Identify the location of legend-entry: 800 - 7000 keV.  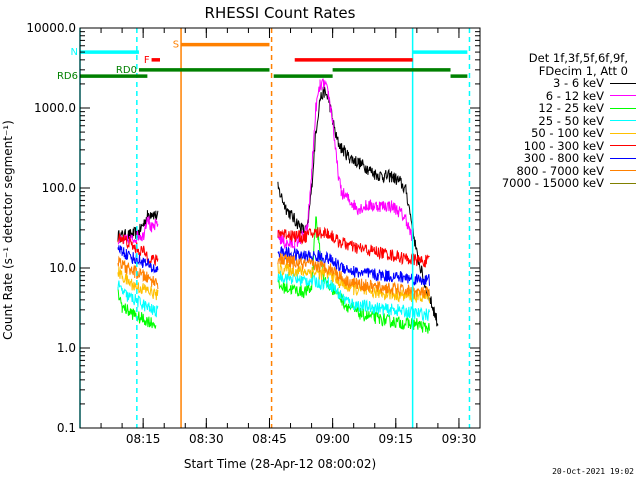
(557, 170).